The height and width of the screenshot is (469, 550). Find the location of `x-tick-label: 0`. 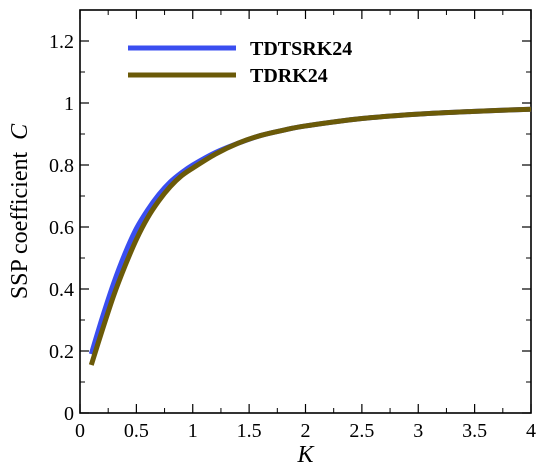

x-tick-label: 0 is located at coordinates (80, 431).